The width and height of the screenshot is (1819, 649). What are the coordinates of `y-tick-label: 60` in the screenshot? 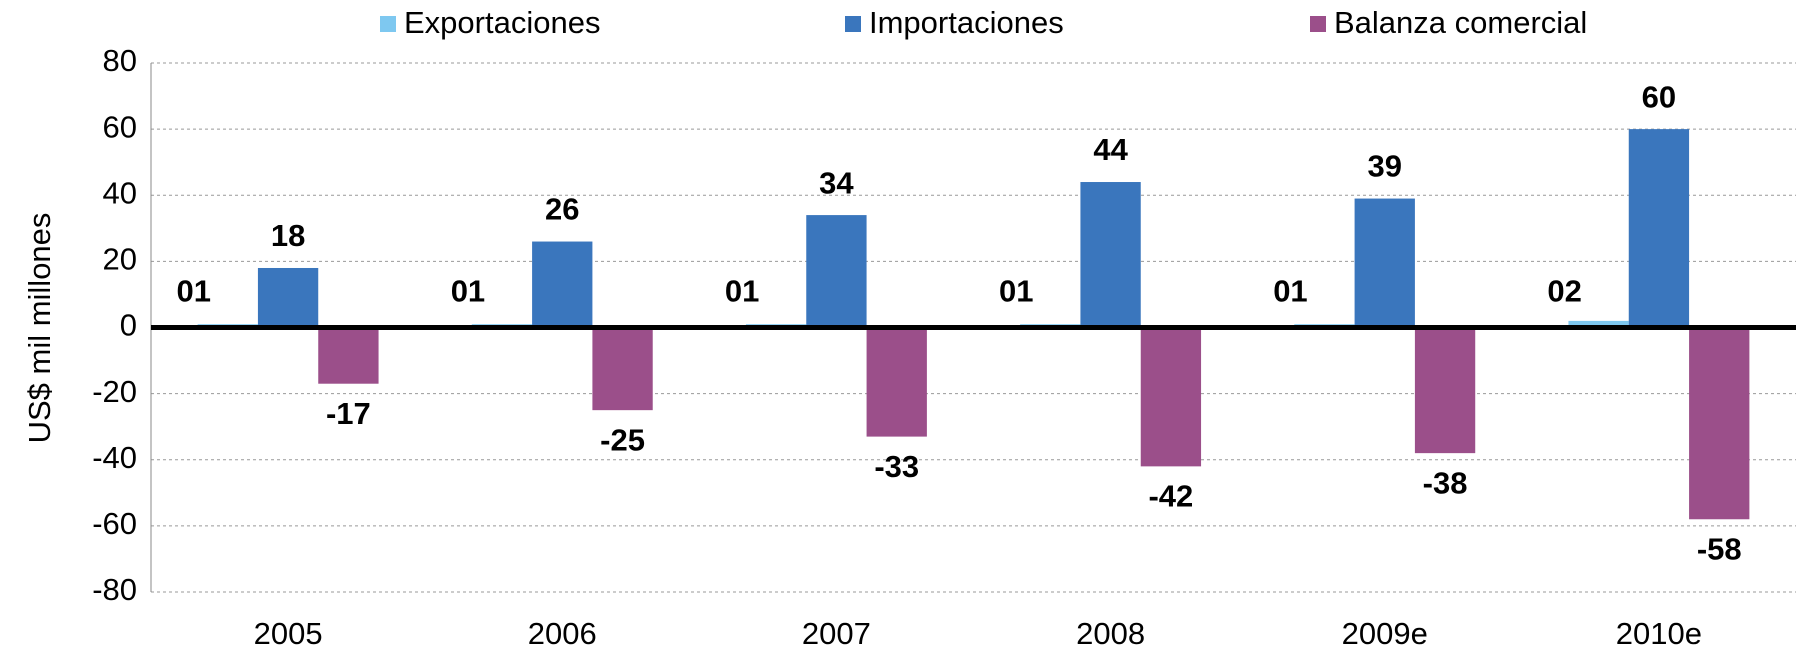 It's located at (120, 126).